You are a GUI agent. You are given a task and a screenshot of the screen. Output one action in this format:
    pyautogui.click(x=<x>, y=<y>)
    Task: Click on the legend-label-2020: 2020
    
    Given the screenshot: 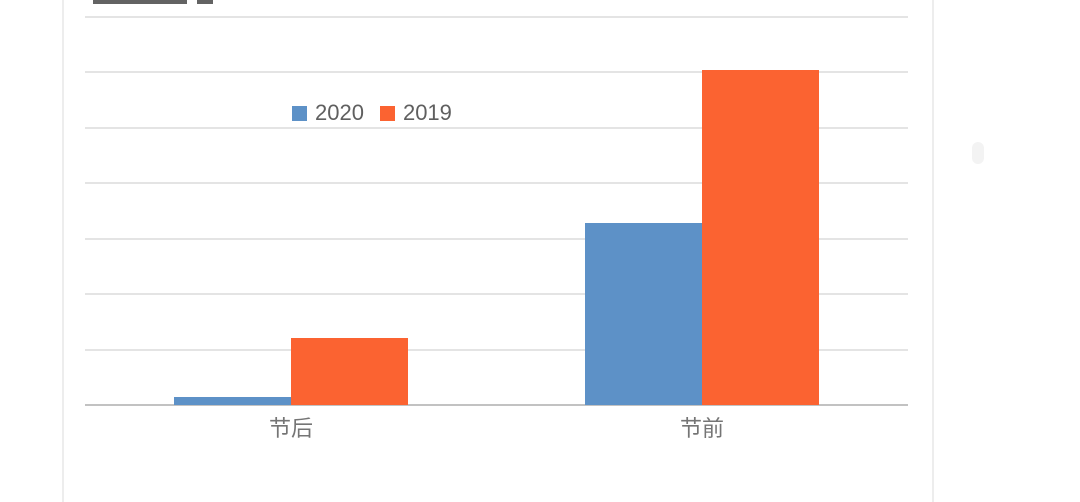 What is the action you would take?
    pyautogui.click(x=339, y=112)
    